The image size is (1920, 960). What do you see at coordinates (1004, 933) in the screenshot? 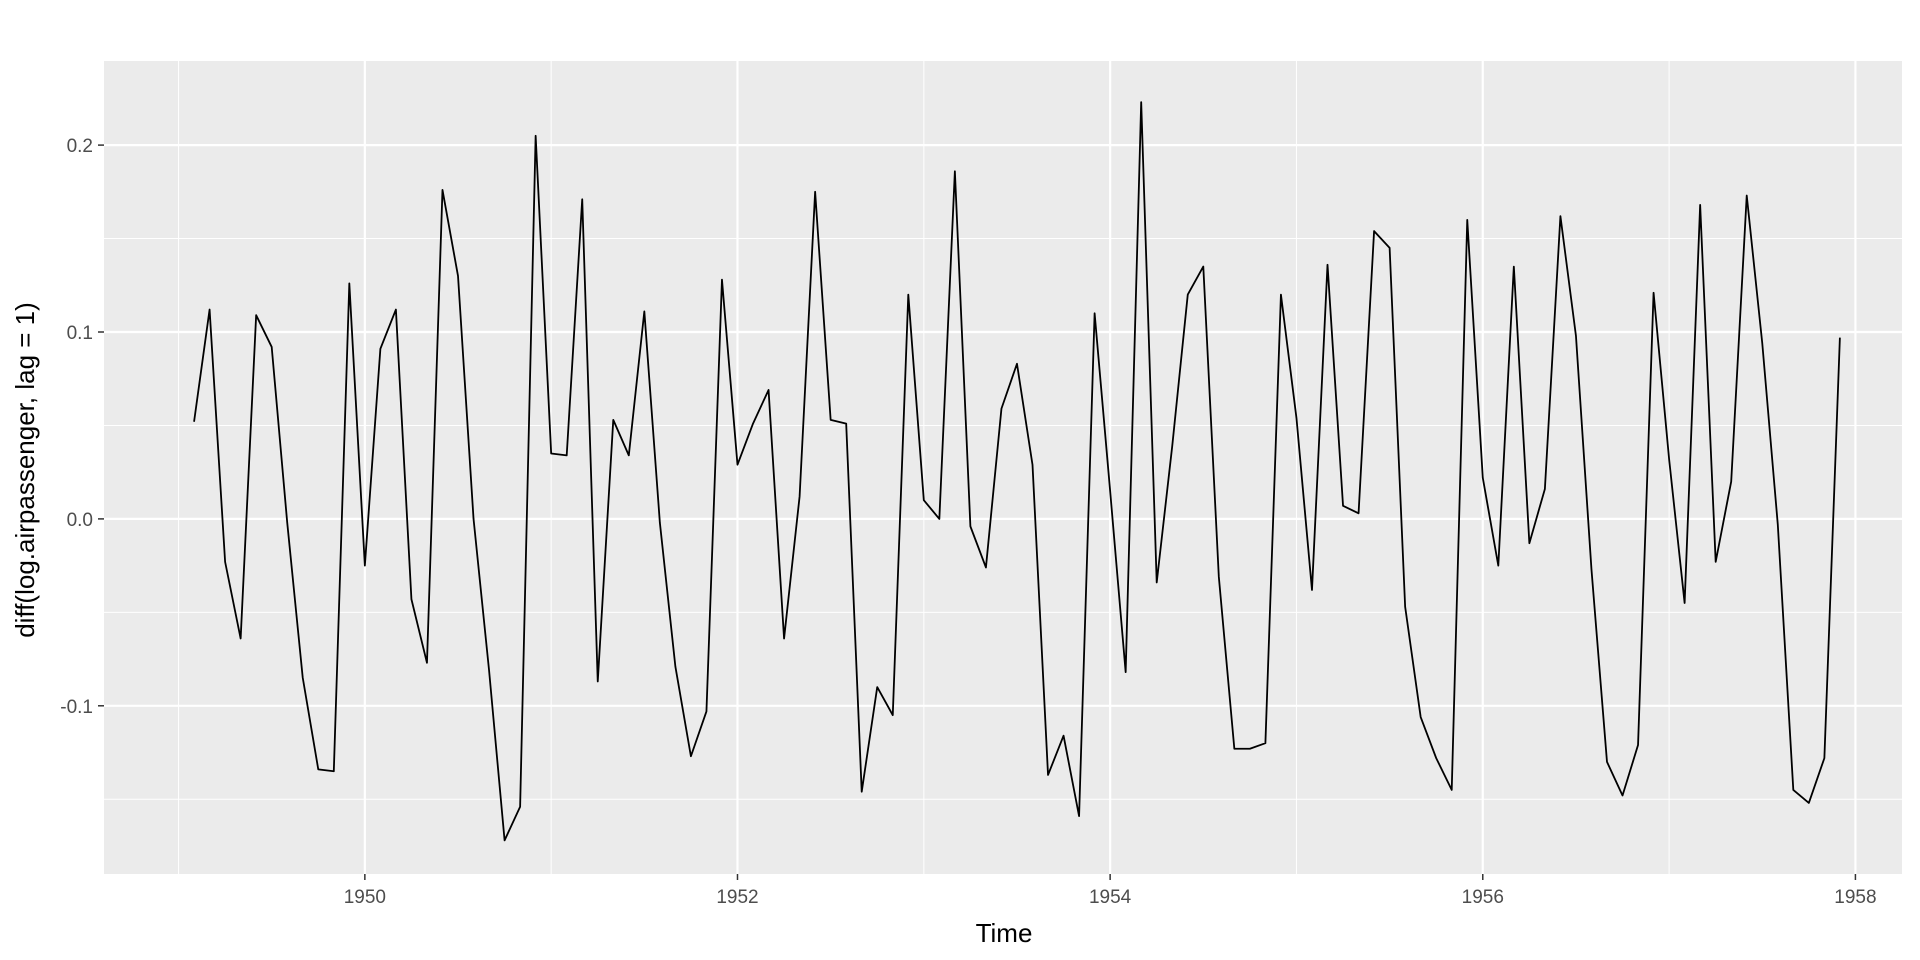
I see `x-axis-title: Time` at bounding box center [1004, 933].